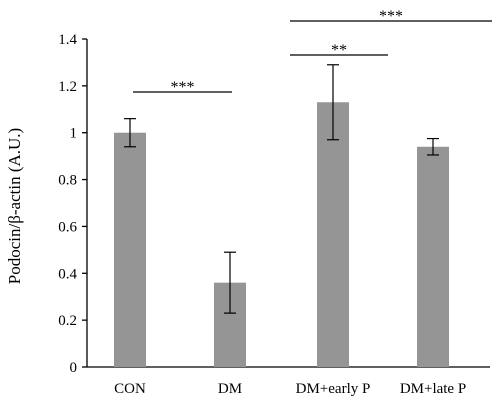 This screenshot has height=408, width=500. I want to click on y-tick-label: 1.4, so click(67, 40).